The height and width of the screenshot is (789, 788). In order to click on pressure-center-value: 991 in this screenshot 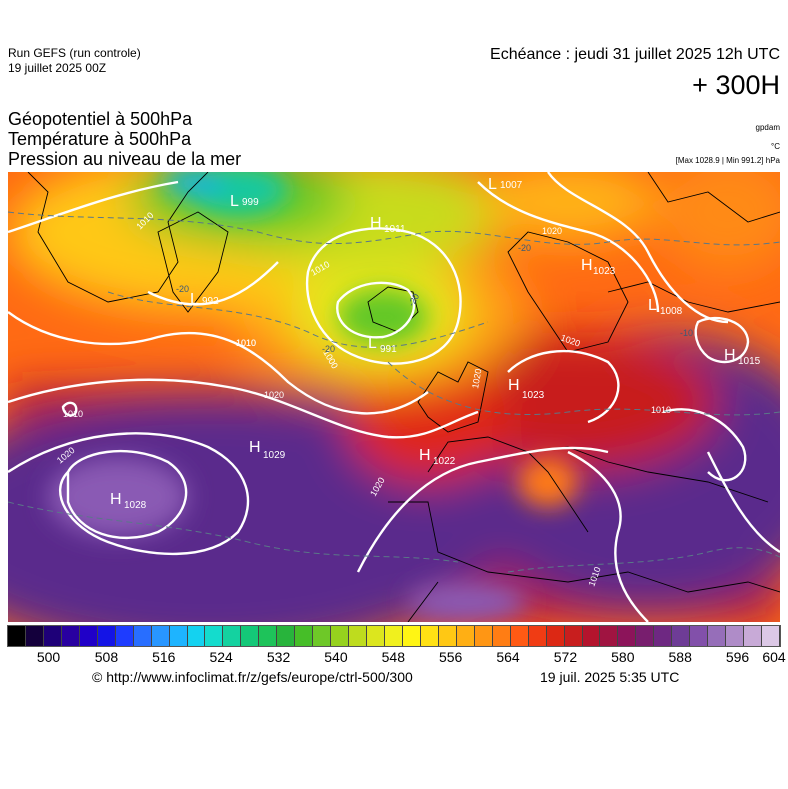, I will do `click(388, 349)`.